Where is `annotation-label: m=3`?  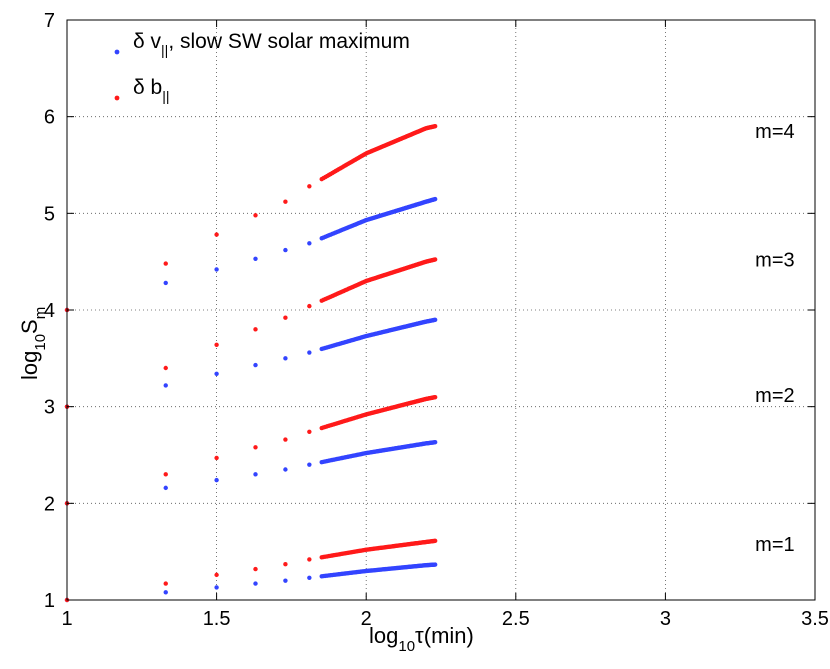
annotation-label: m=3 is located at coordinates (774, 261).